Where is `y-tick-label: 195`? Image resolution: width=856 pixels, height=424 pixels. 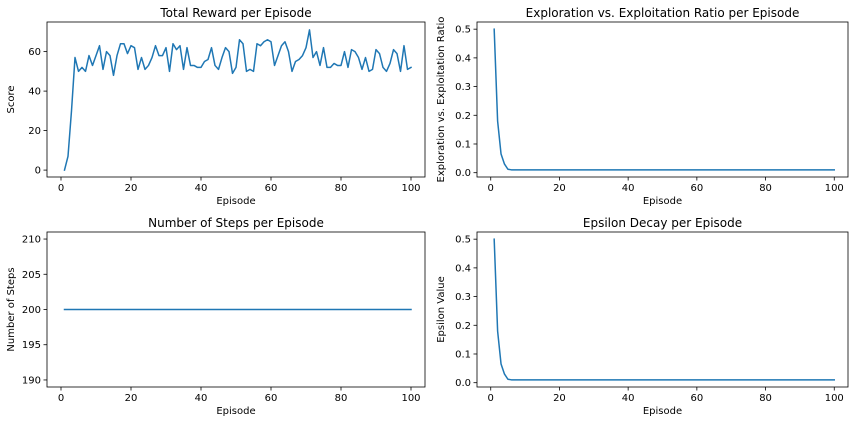 y-tick-label: 195 is located at coordinates (31, 345).